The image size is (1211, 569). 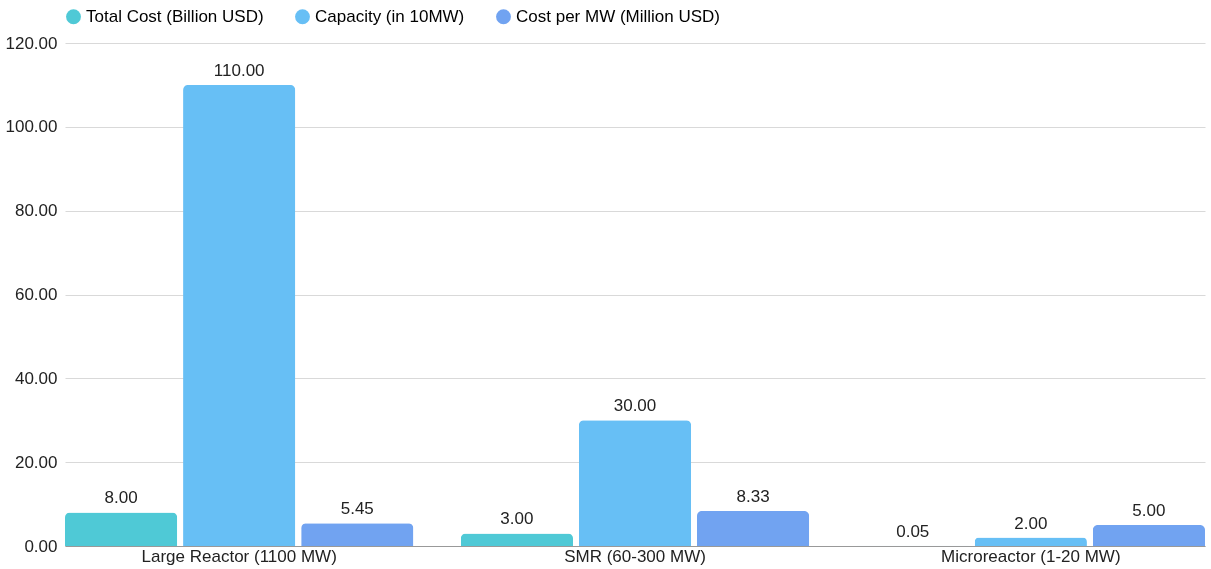 I want to click on data-label: 110.00, so click(x=239, y=70).